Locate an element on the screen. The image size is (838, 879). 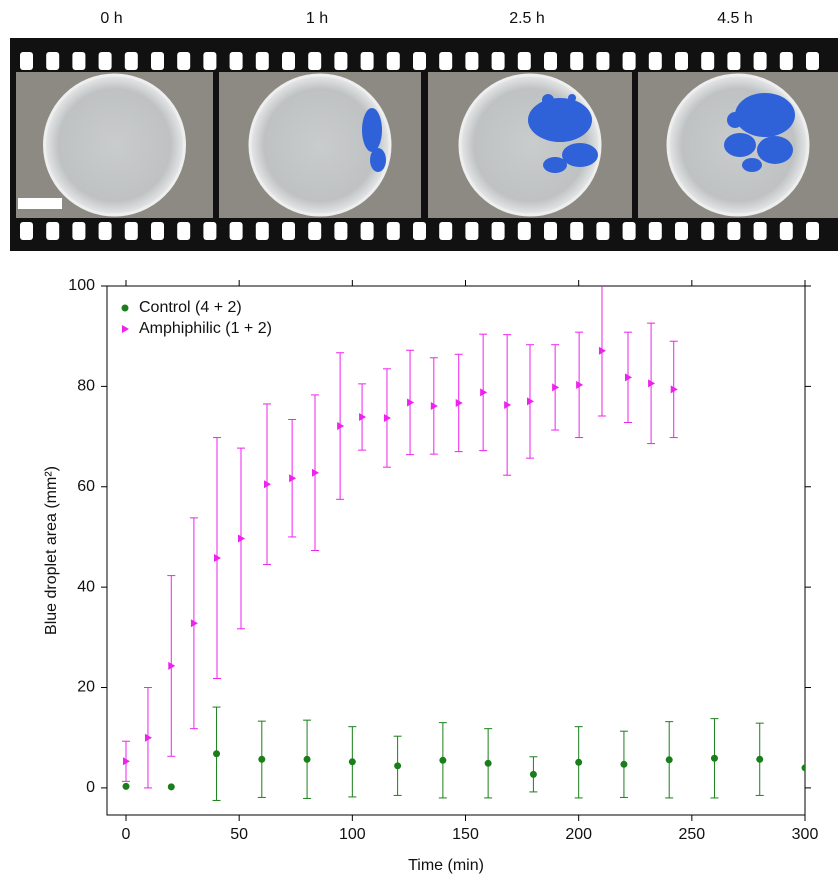
y-tick-label: 60 is located at coordinates (86, 486).